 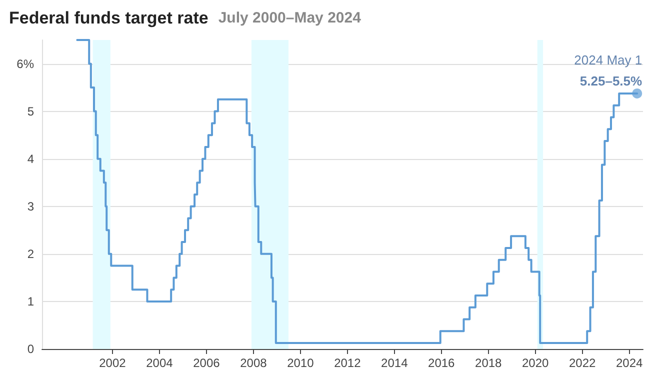 What do you see at coordinates (611, 80) in the screenshot?
I see `annotation: 5.25–5.5%` at bounding box center [611, 80].